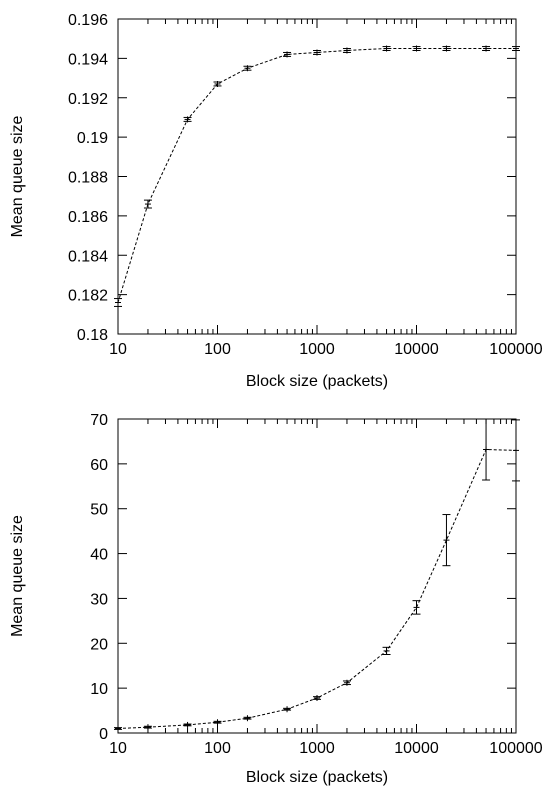 The height and width of the screenshot is (789, 550). What do you see at coordinates (99, 510) in the screenshot?
I see `y-tick-label: 50` at bounding box center [99, 510].